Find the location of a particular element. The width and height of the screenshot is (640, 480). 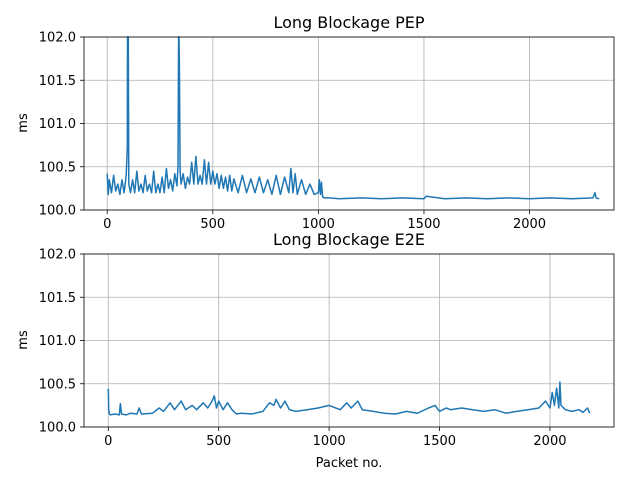

x-axis-label: Packet no. is located at coordinates (349, 463).